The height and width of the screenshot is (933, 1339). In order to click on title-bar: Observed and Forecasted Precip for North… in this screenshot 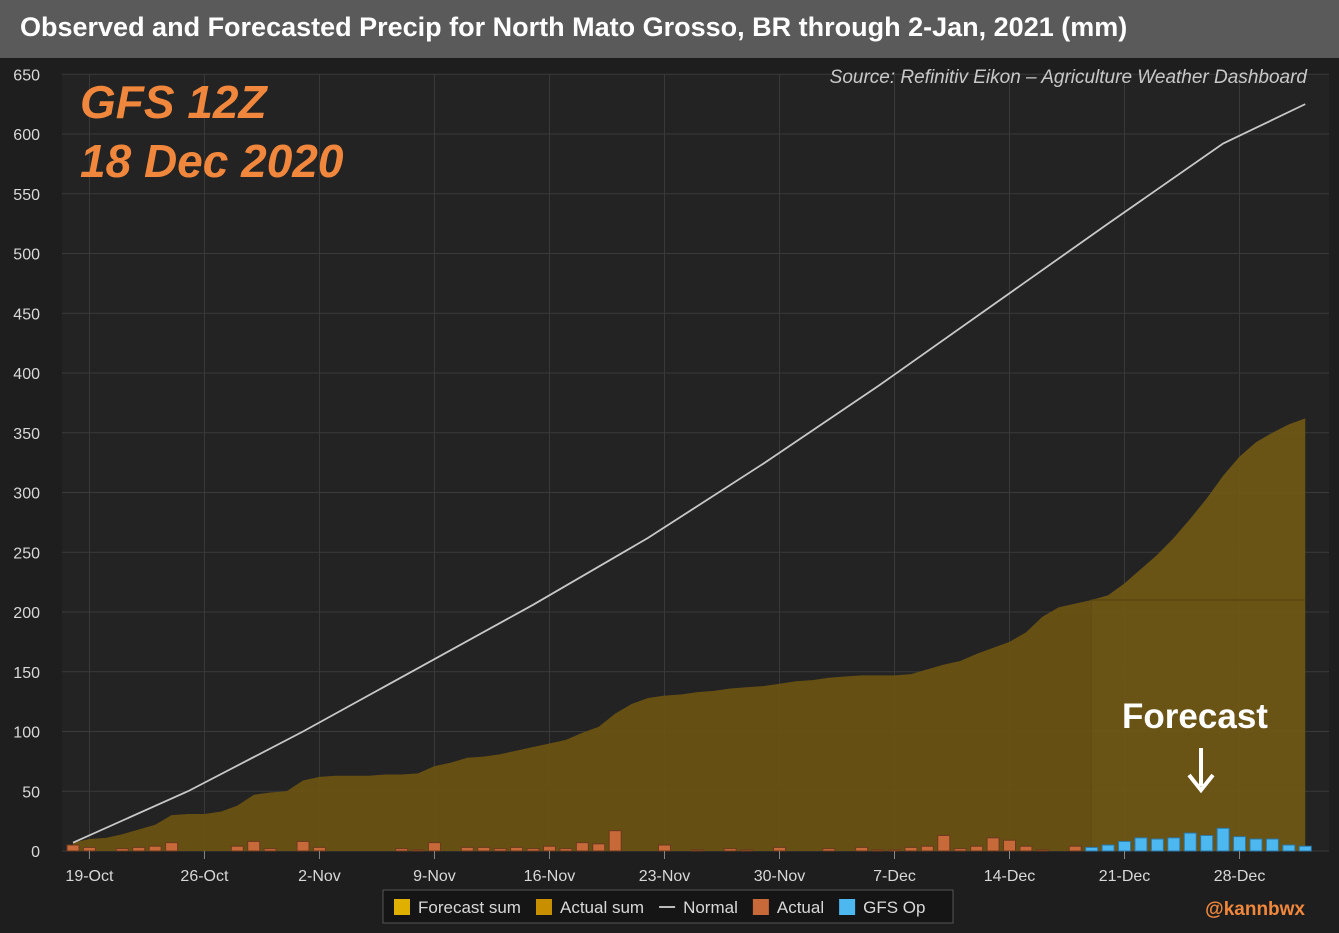, I will do `click(669, 29)`.